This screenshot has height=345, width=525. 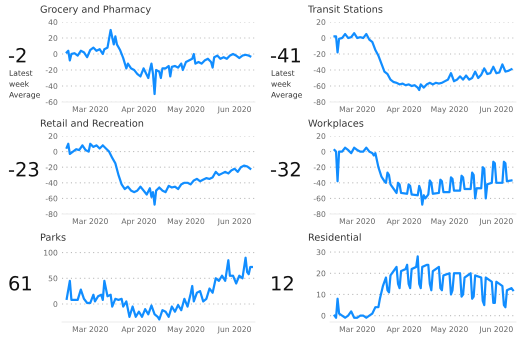 What do you see at coordinates (345, 9) in the screenshot?
I see `chart-title: Transit Stations` at bounding box center [345, 9].